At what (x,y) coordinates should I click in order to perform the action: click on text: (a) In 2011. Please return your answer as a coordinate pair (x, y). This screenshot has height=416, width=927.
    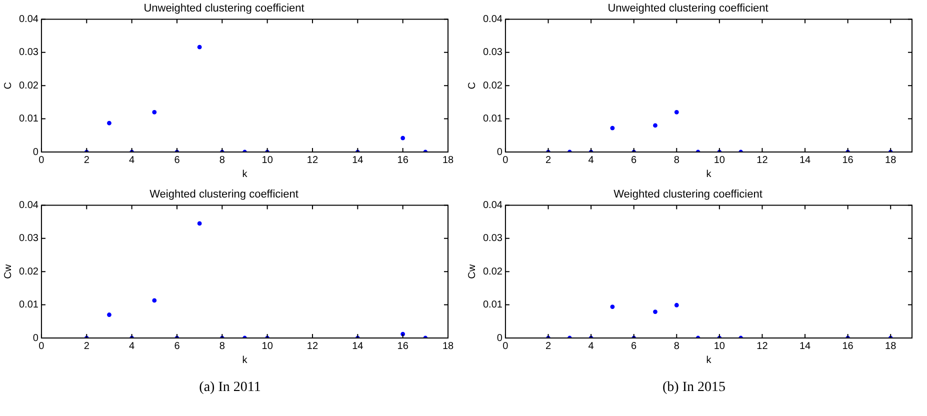
    Looking at the image, I should click on (230, 388).